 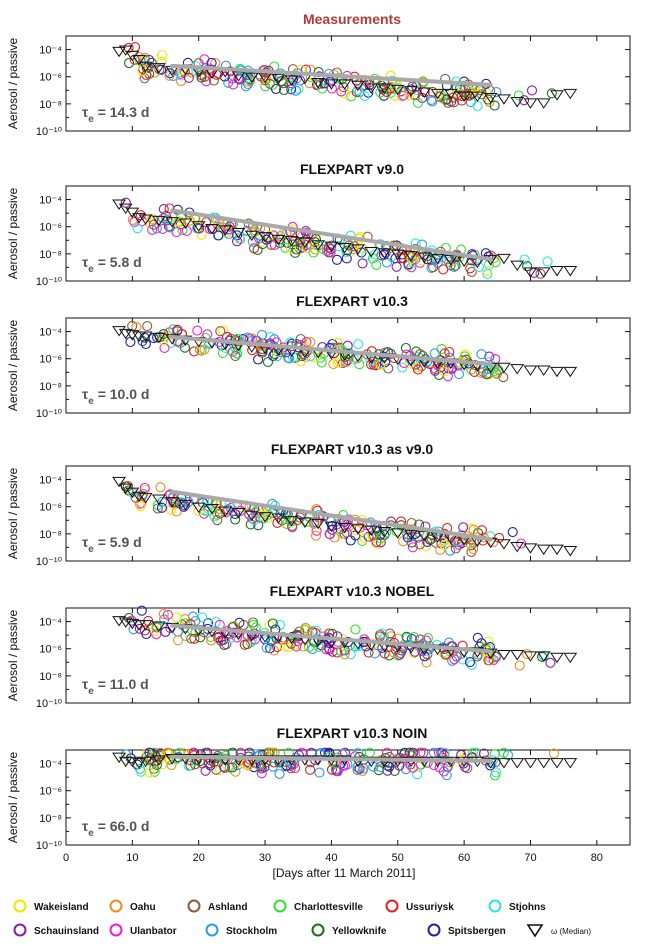 I want to click on x-tick-label: 30, so click(x=265, y=858).